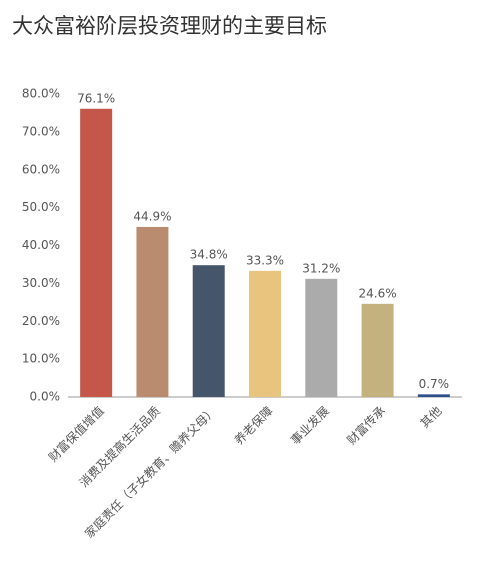  What do you see at coordinates (309, 425) in the screenshot?
I see `x-tick-label: 事业发展` at bounding box center [309, 425].